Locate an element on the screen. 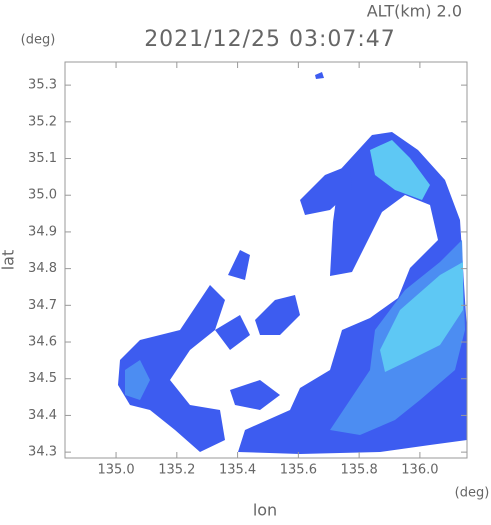 Image resolution: width=491 pixels, height=525 pixels. y-tick-label: 35.0 is located at coordinates (42, 195).